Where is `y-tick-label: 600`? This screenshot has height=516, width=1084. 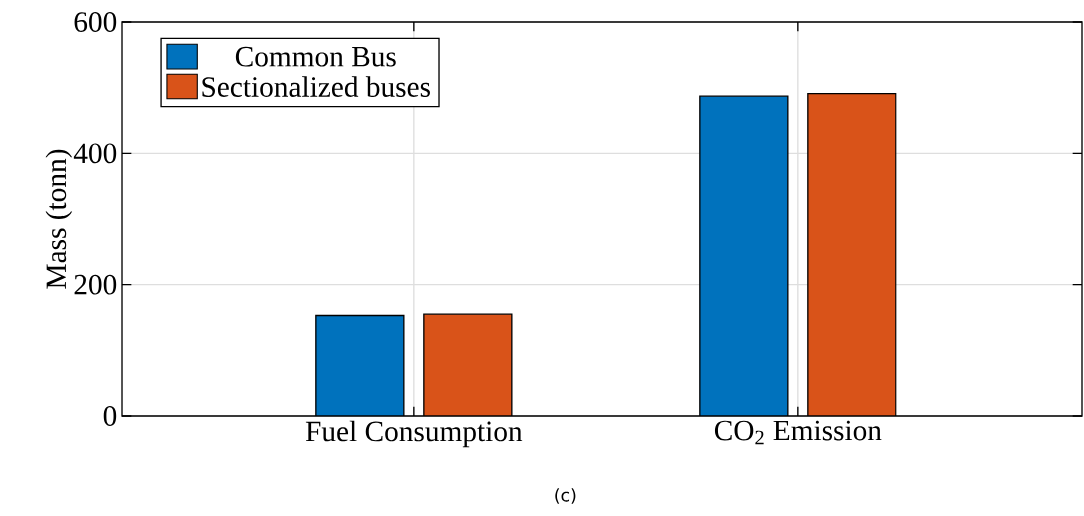
y-tick-label: 600 is located at coordinates (95, 22).